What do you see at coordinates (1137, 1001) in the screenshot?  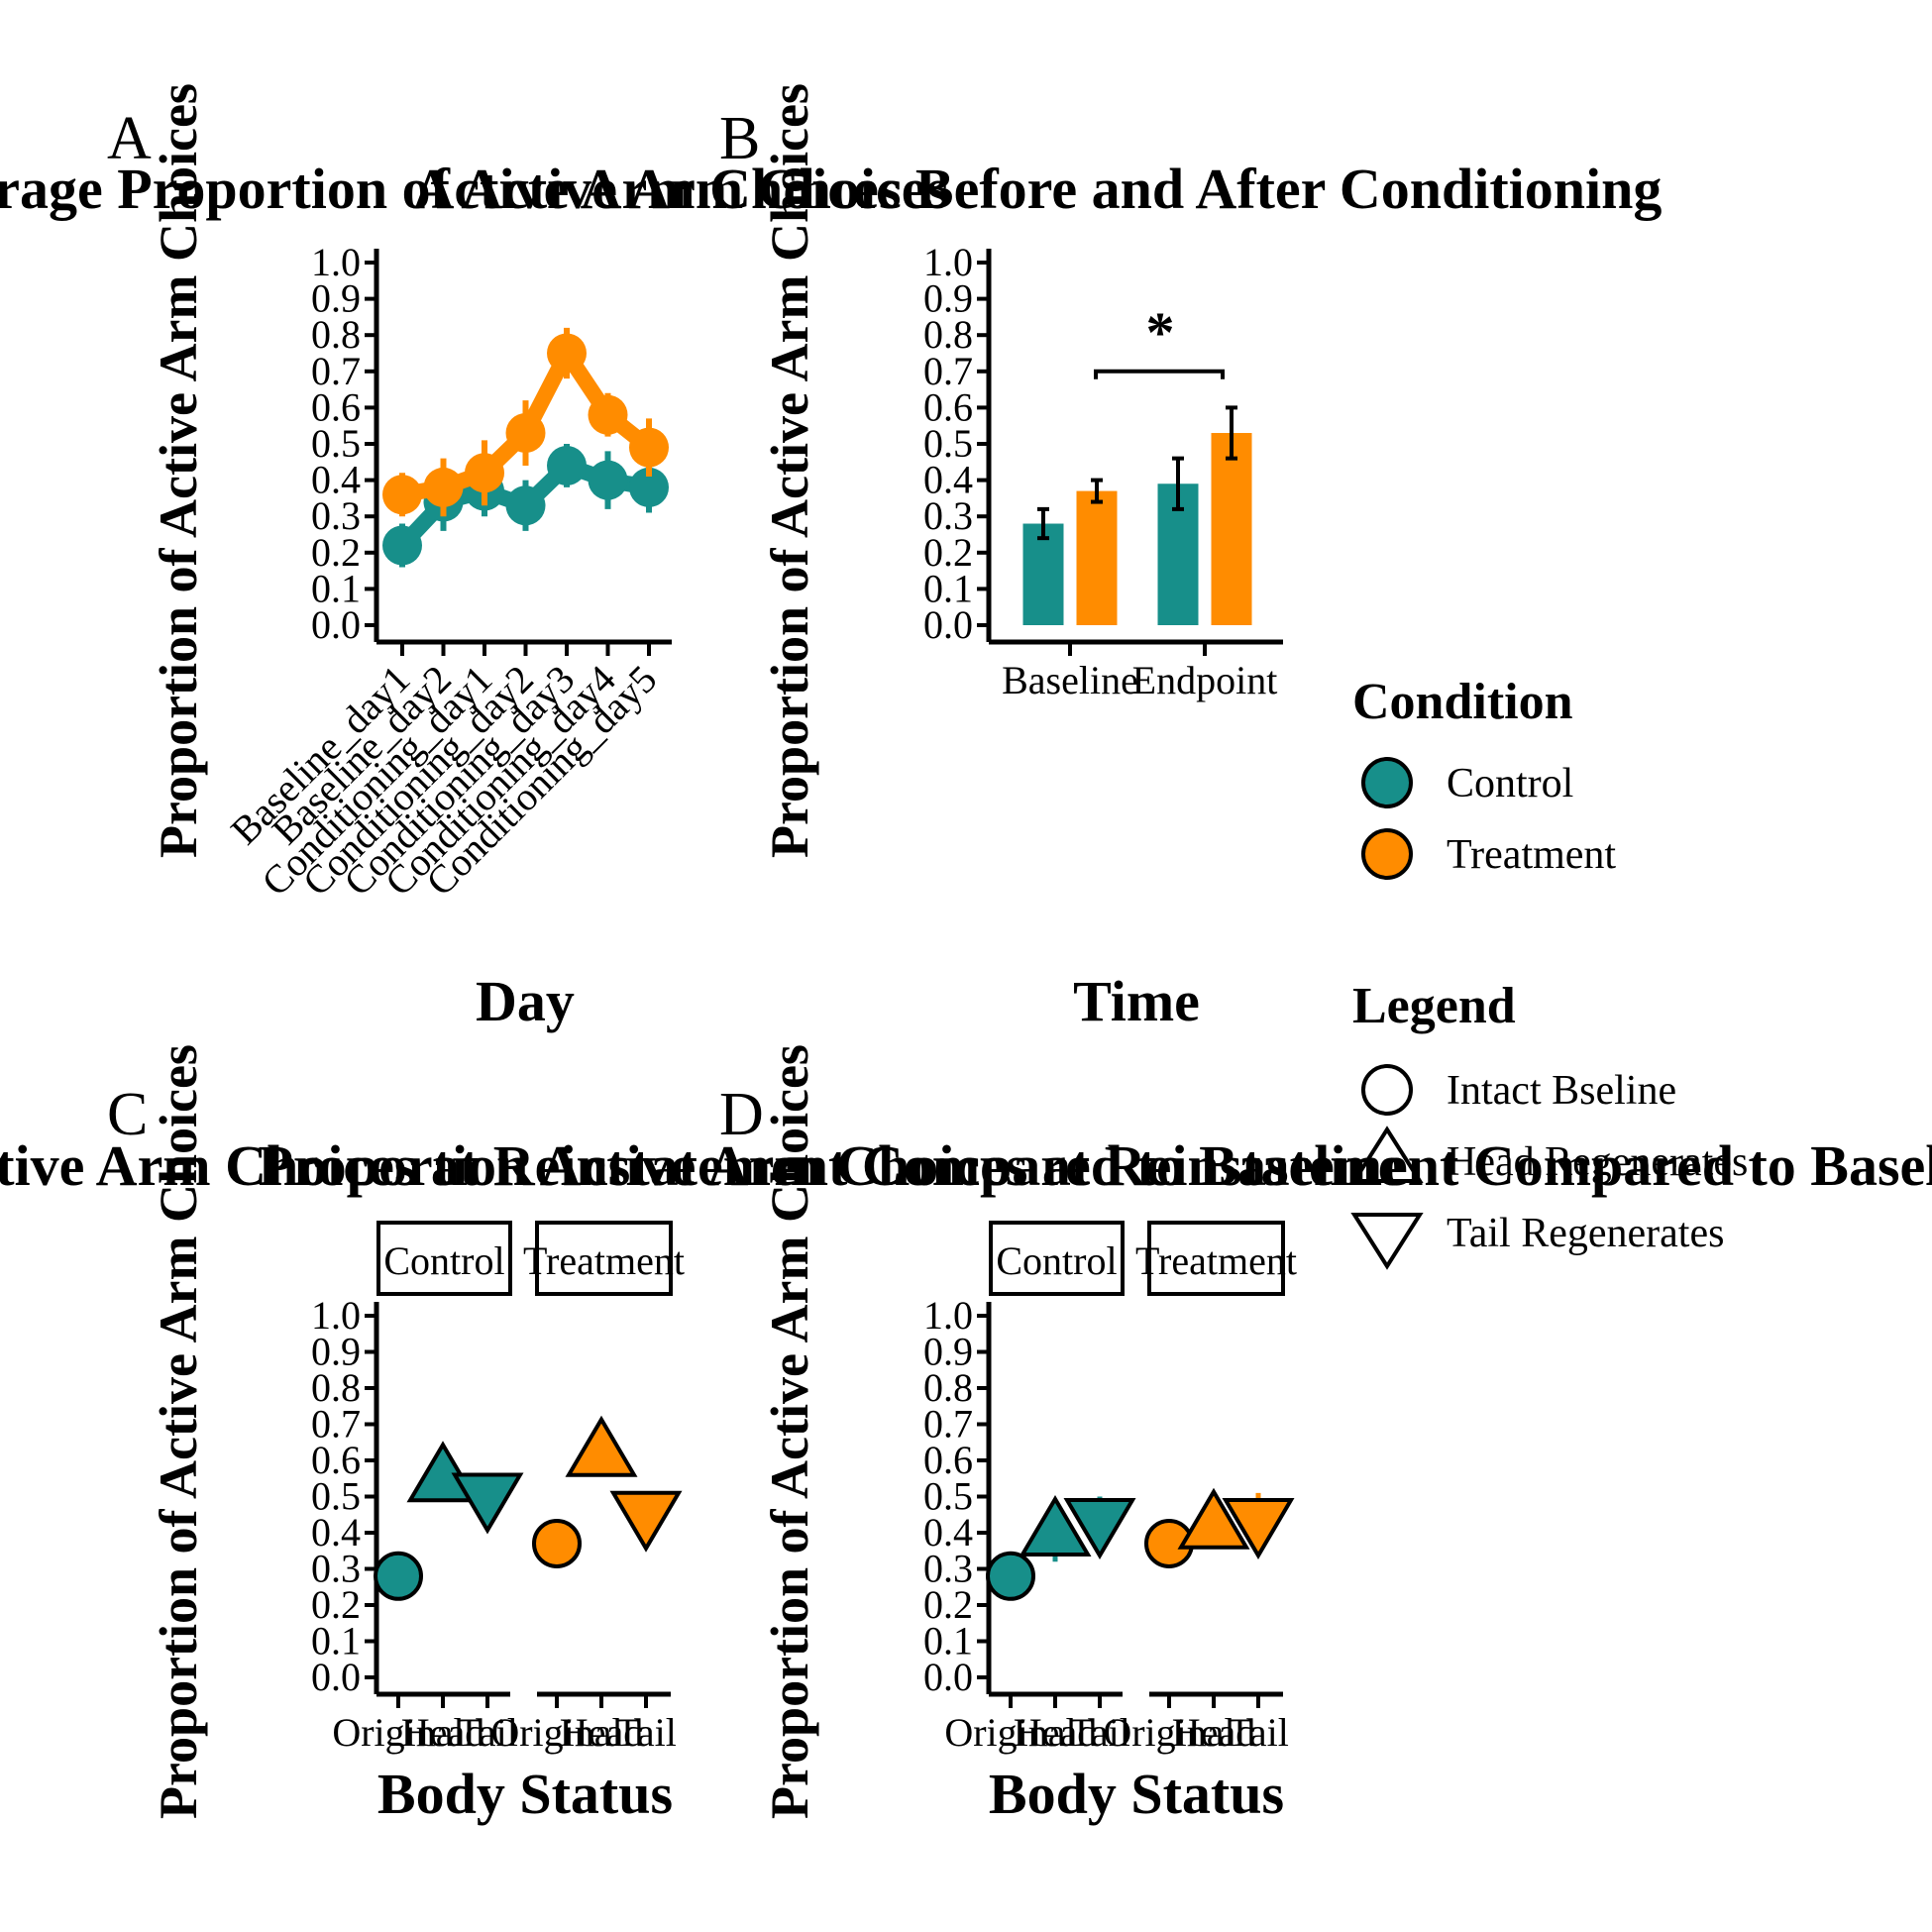 I see `panel-b-xlabel: Time` at bounding box center [1137, 1001].